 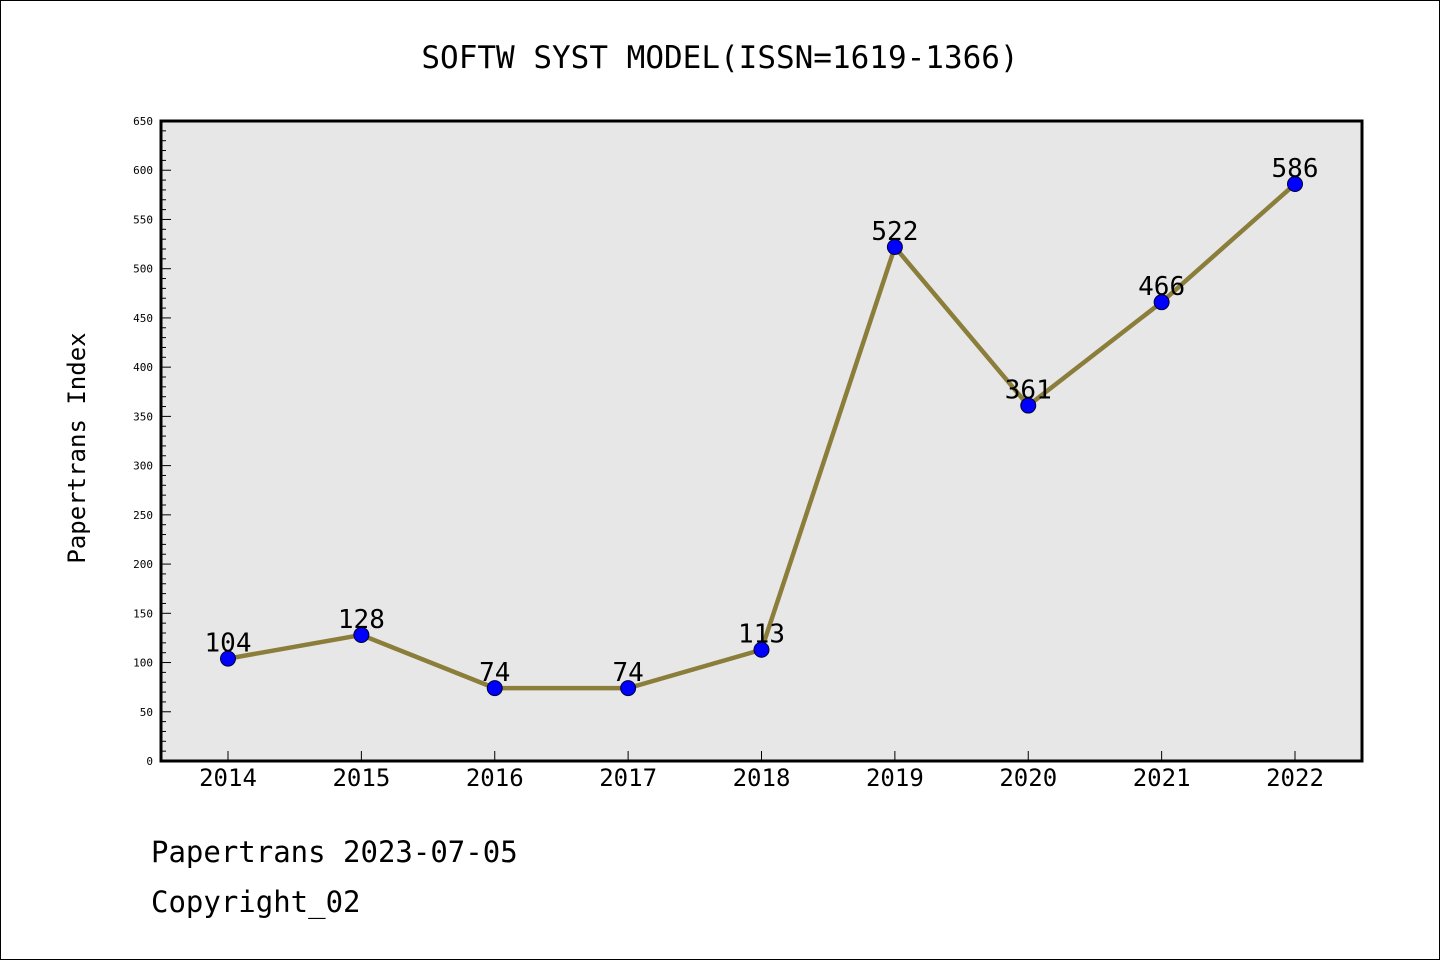 What do you see at coordinates (1295, 778) in the screenshot?
I see `x-tick-label: 2022` at bounding box center [1295, 778].